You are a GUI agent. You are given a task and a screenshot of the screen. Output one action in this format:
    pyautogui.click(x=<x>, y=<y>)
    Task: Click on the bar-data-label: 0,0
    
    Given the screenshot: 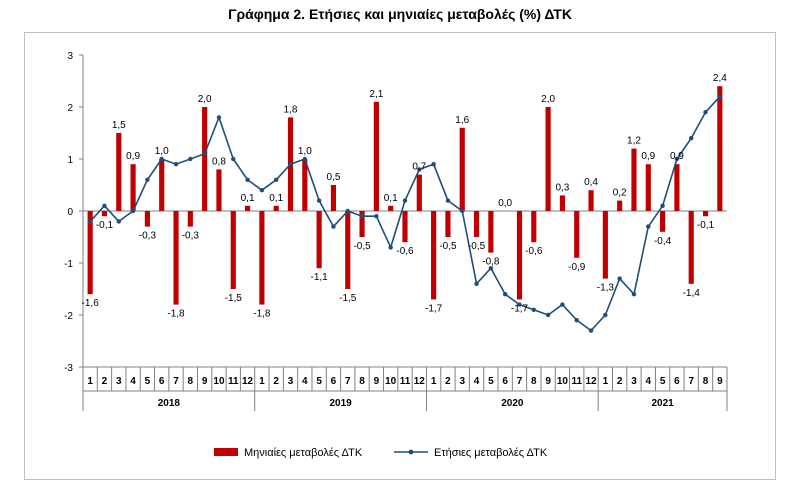 What is the action you would take?
    pyautogui.click(x=505, y=203)
    